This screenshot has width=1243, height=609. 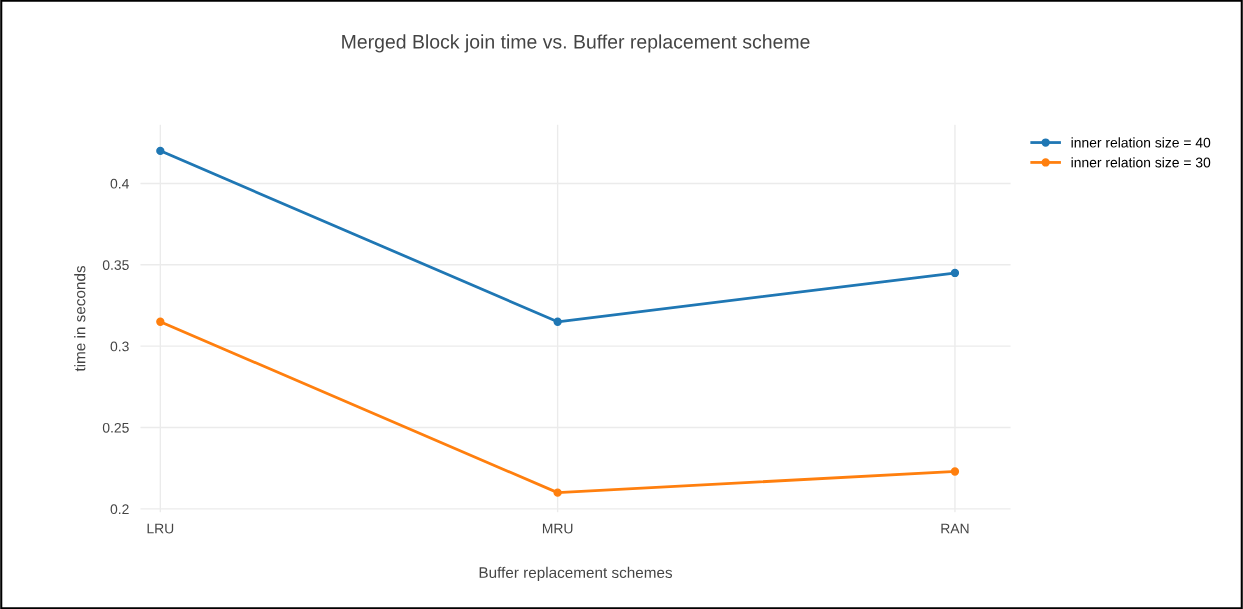 What do you see at coordinates (1141, 142) in the screenshot?
I see `legend-label: inner relation size = 40` at bounding box center [1141, 142].